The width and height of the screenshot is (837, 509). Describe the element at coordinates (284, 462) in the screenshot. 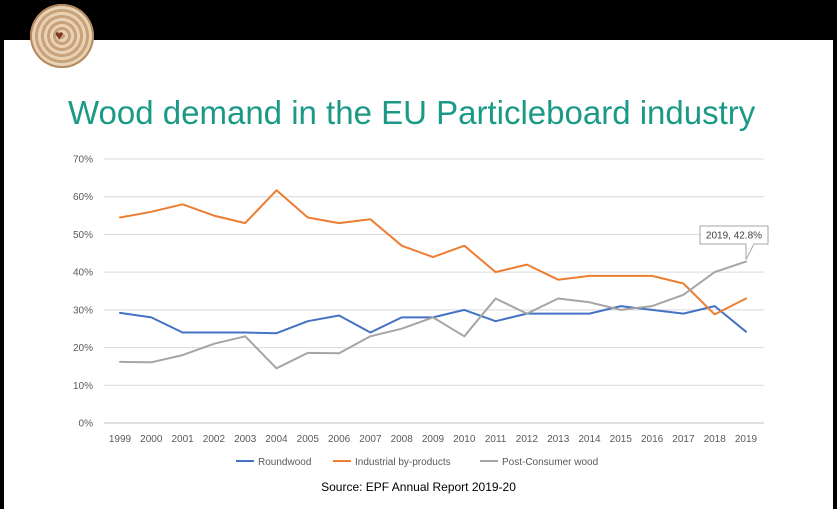

I see `legend-label: Roundwood` at that location.